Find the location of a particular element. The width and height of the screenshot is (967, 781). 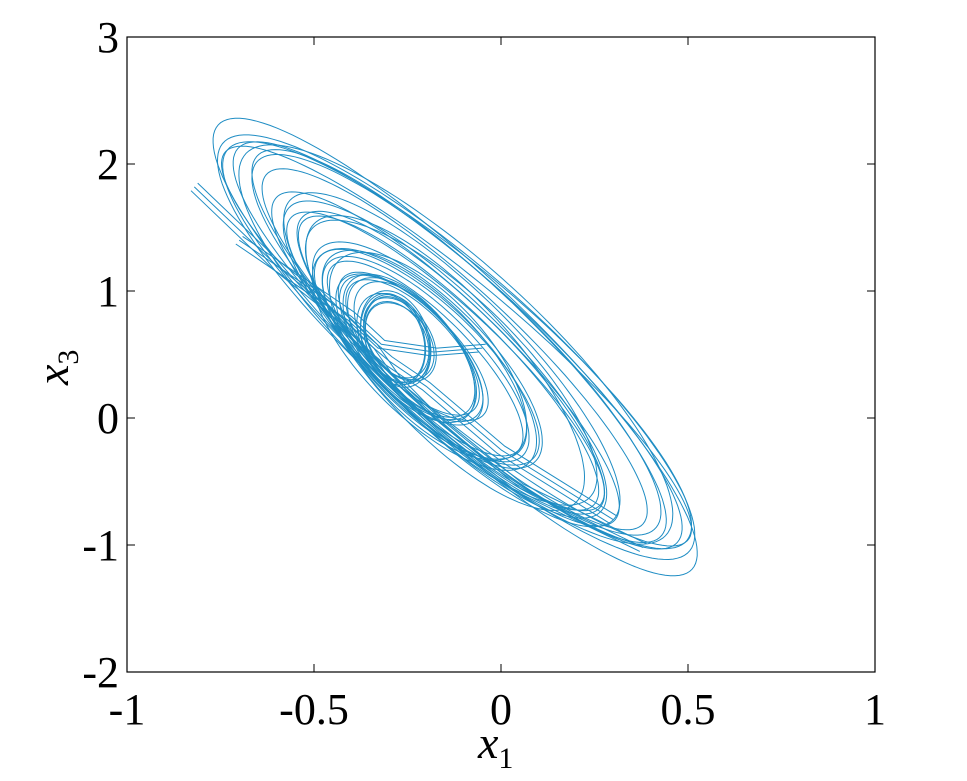

y-tick-label: -2 is located at coordinates (100, 672).